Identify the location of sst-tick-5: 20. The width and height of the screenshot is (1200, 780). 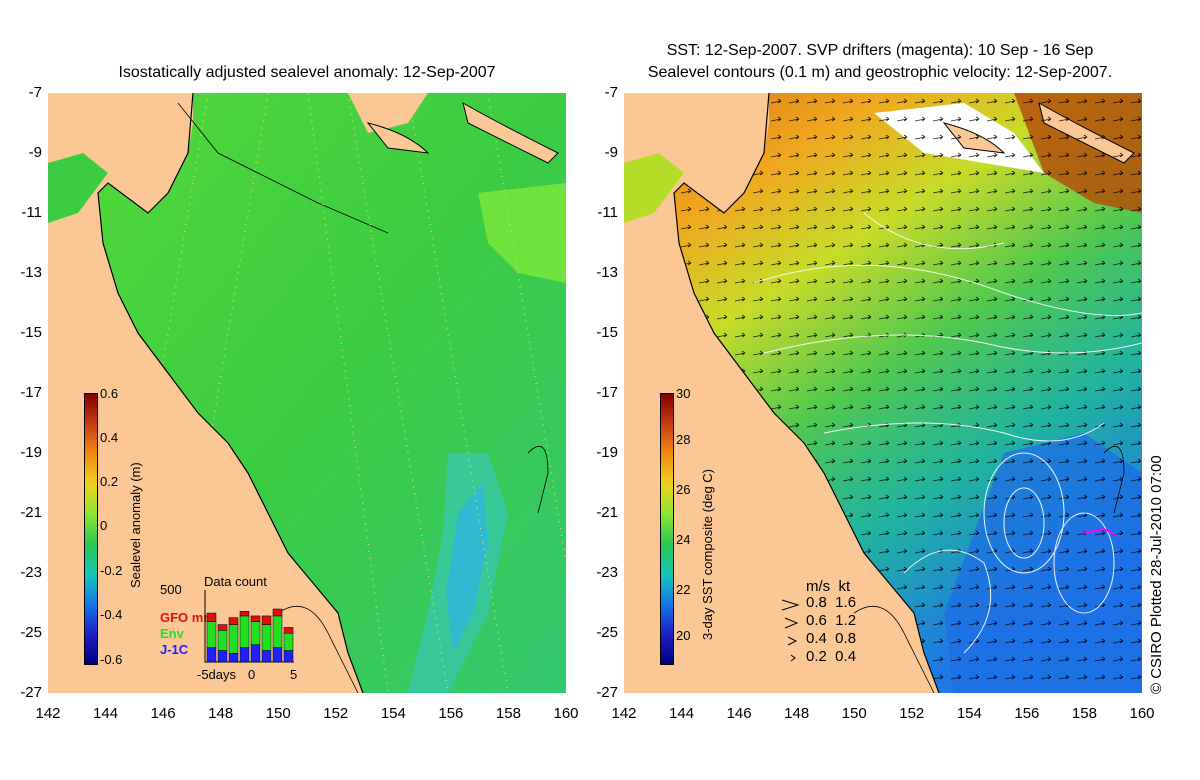
(683, 635).